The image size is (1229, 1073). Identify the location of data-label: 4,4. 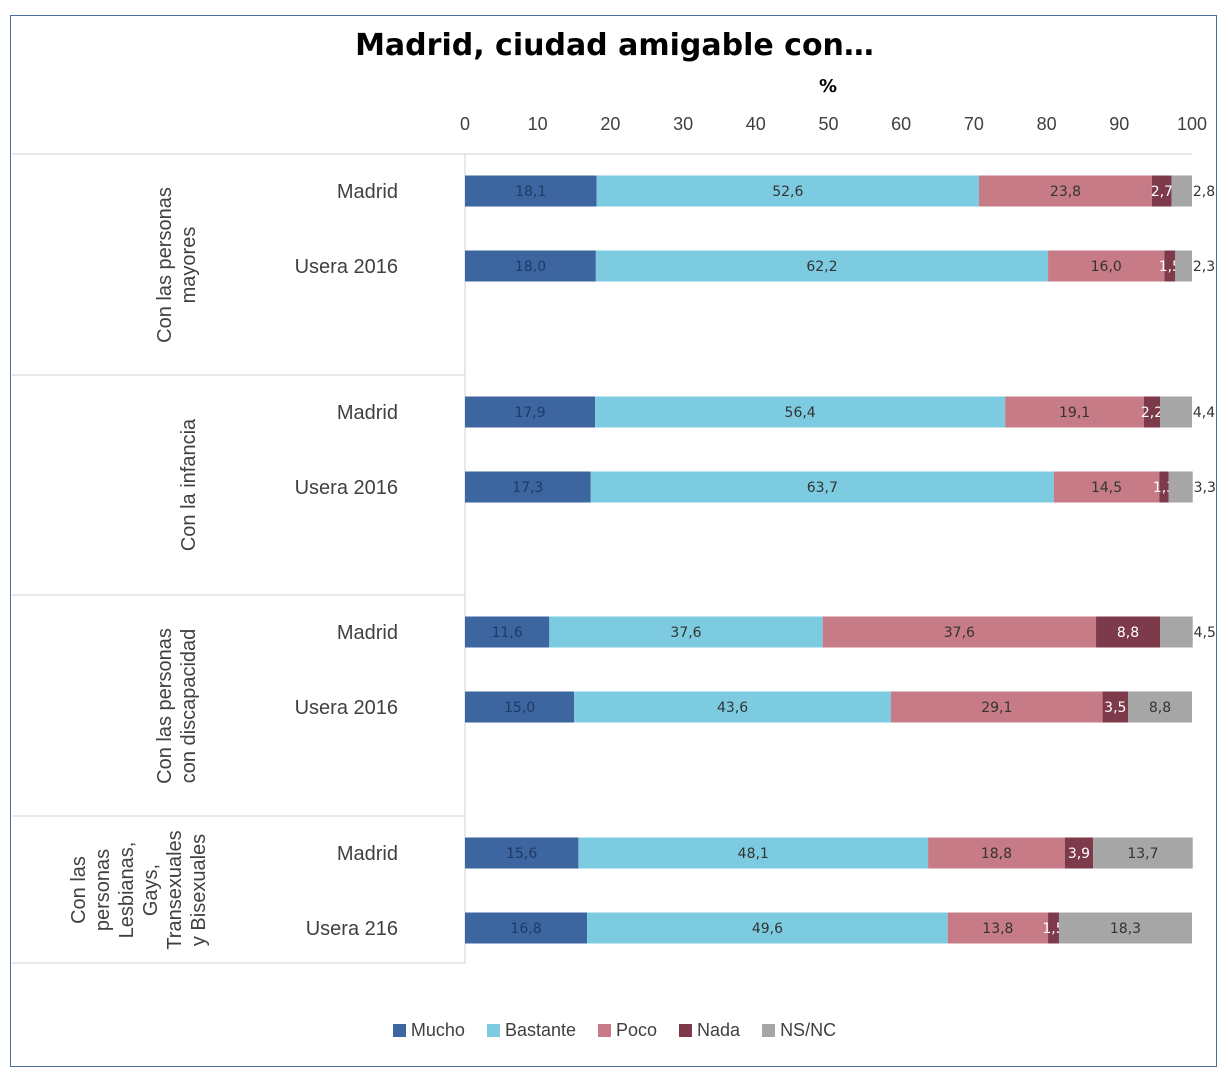
(1204, 413).